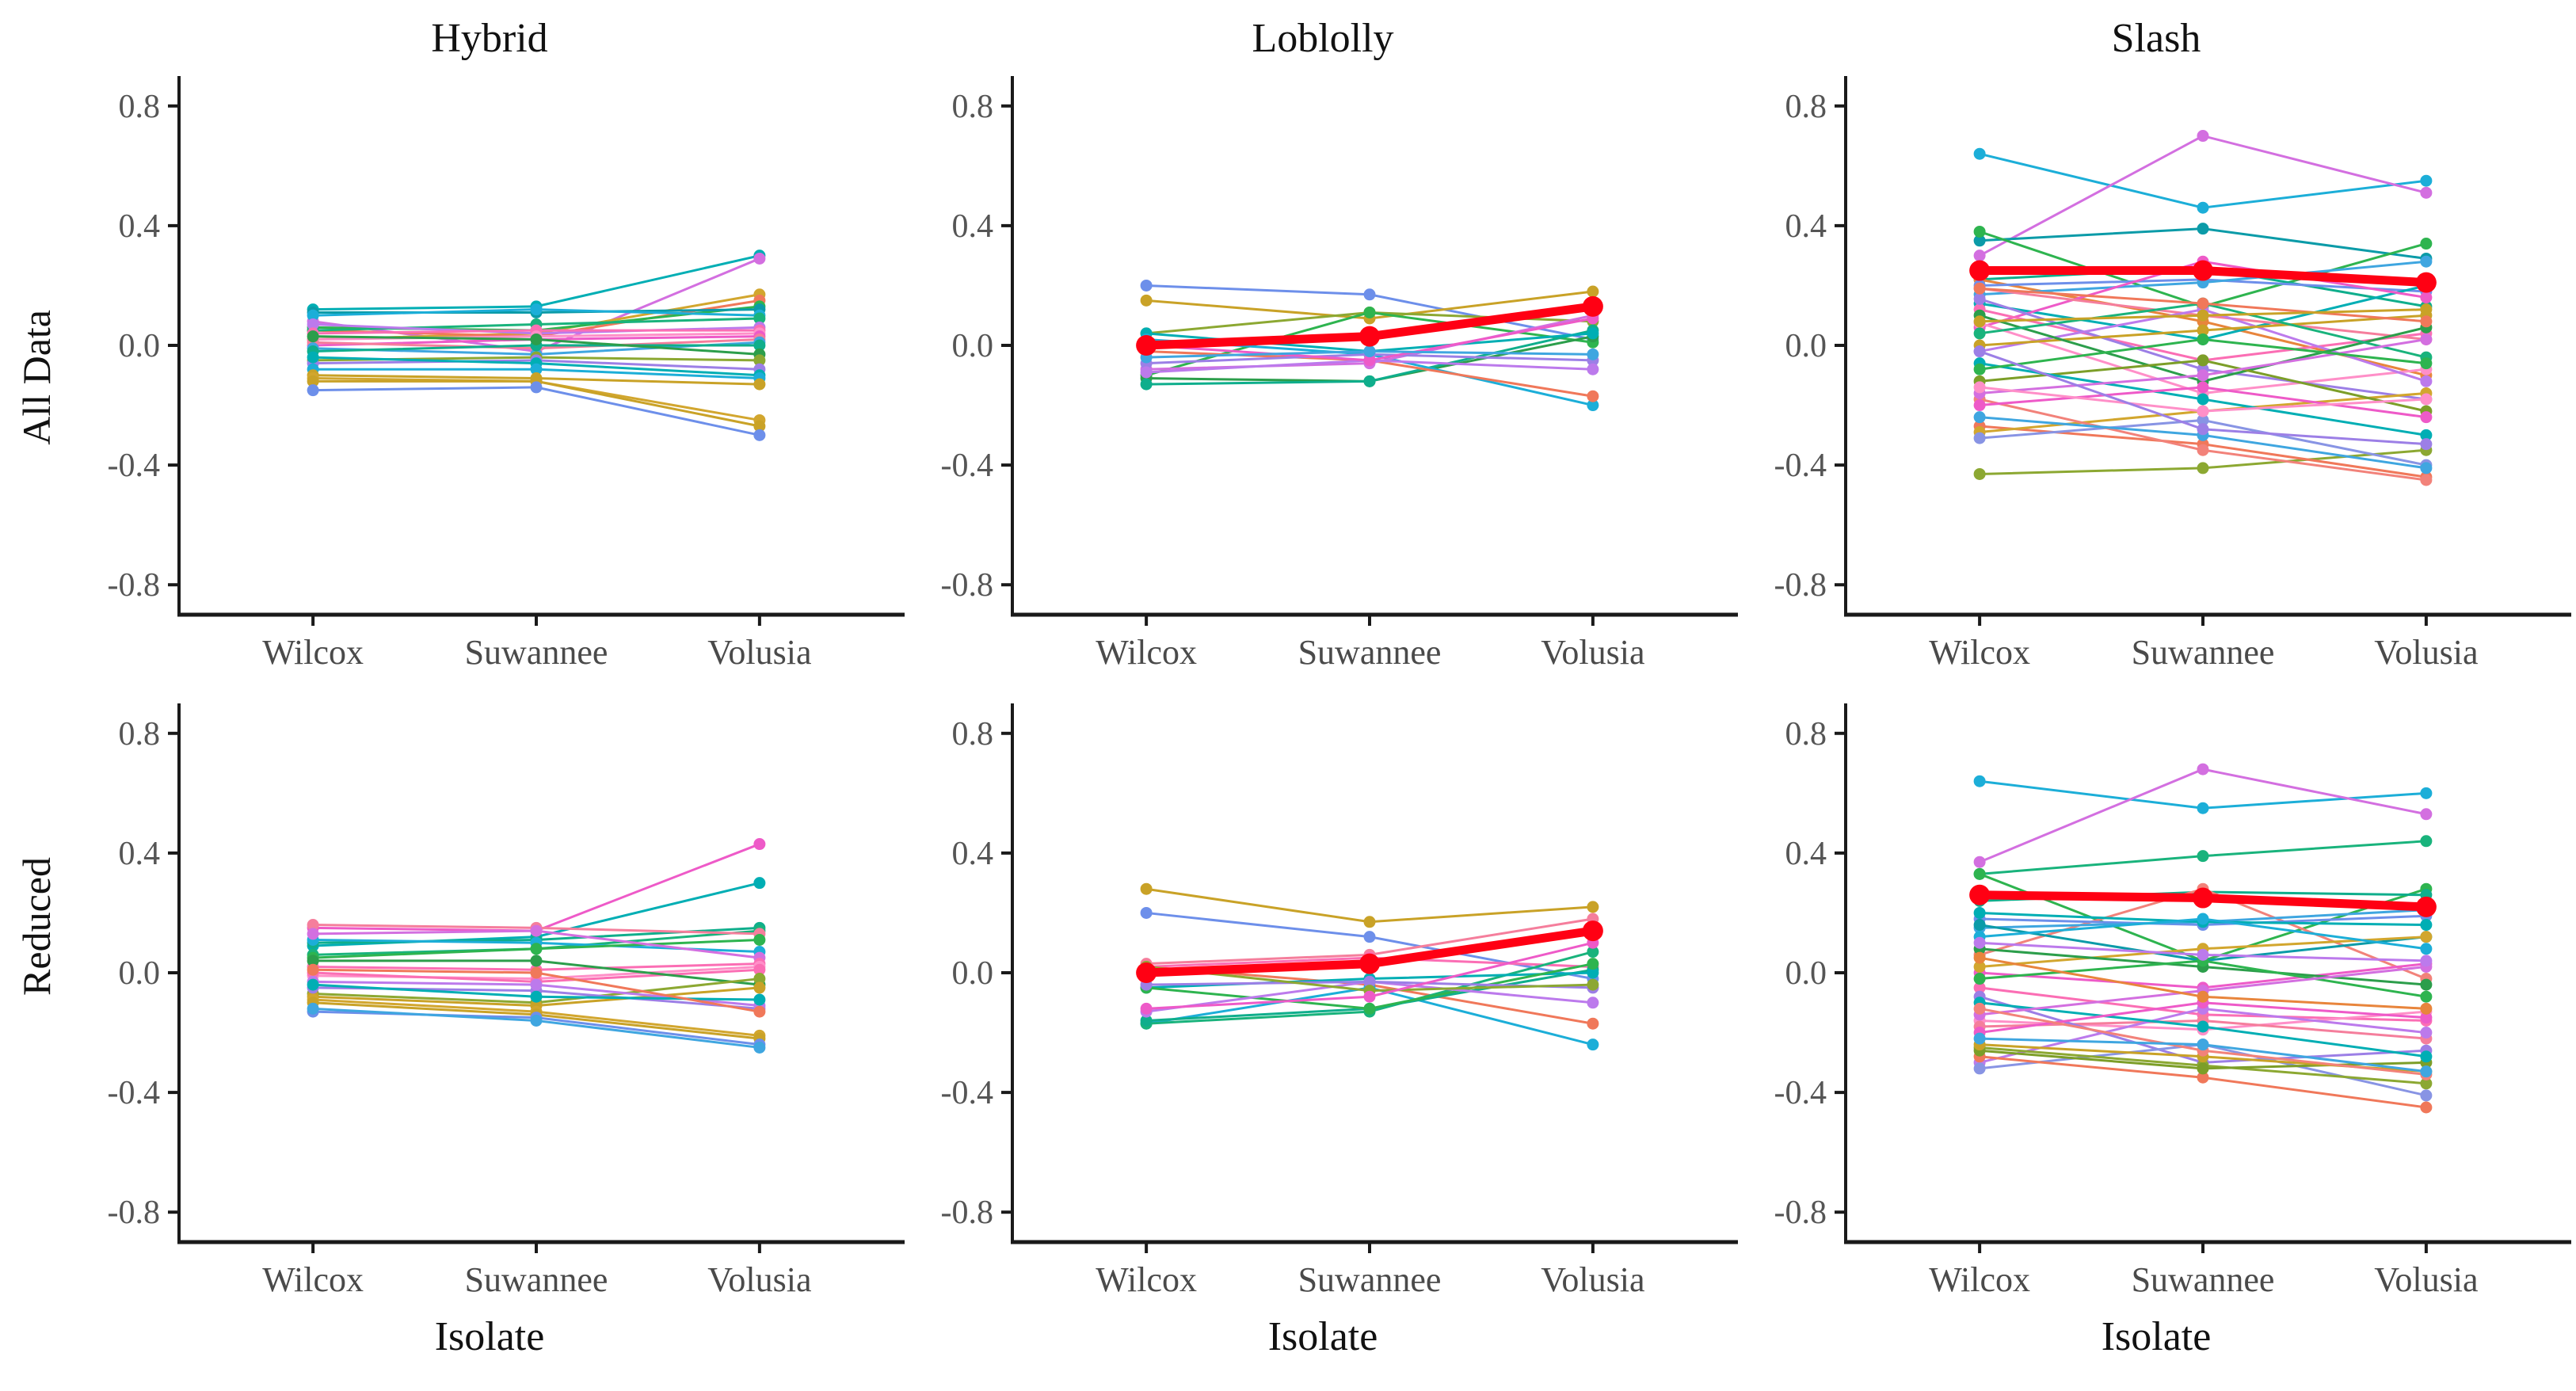 This screenshot has width=2576, height=1391. What do you see at coordinates (36, 31) in the screenshot?
I see `corner-spacer` at bounding box center [36, 31].